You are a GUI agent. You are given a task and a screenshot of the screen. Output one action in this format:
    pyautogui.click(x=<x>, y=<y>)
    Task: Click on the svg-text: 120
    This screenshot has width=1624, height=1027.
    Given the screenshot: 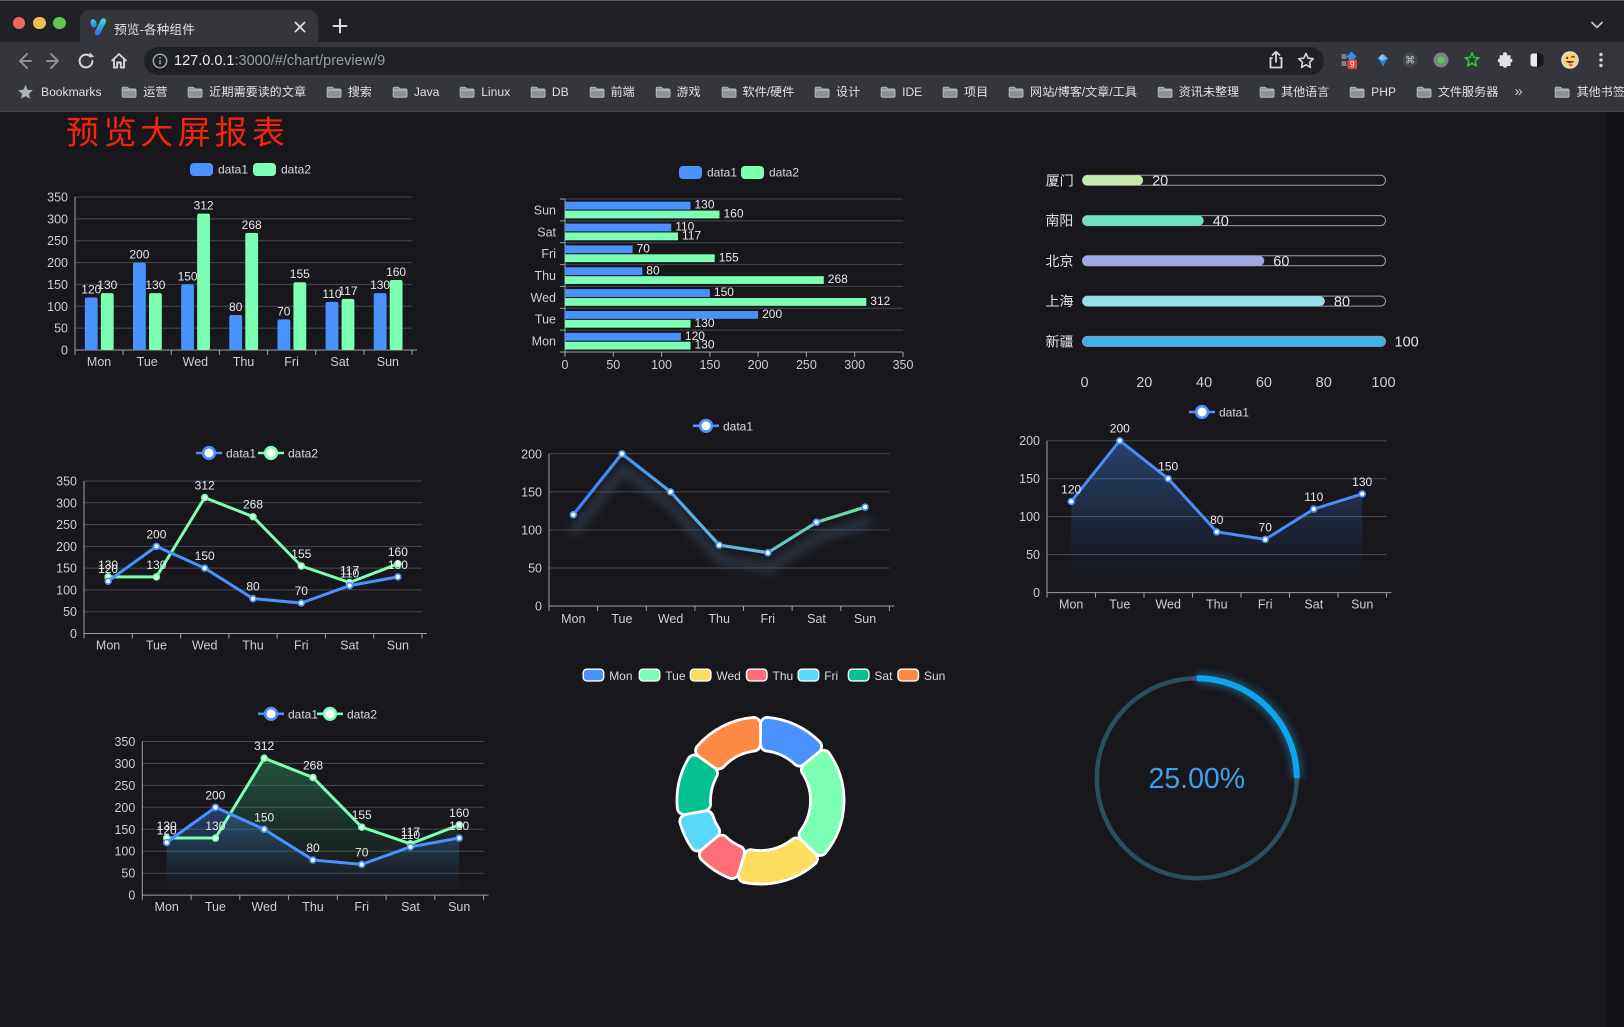 What is the action you would take?
    pyautogui.click(x=1071, y=490)
    